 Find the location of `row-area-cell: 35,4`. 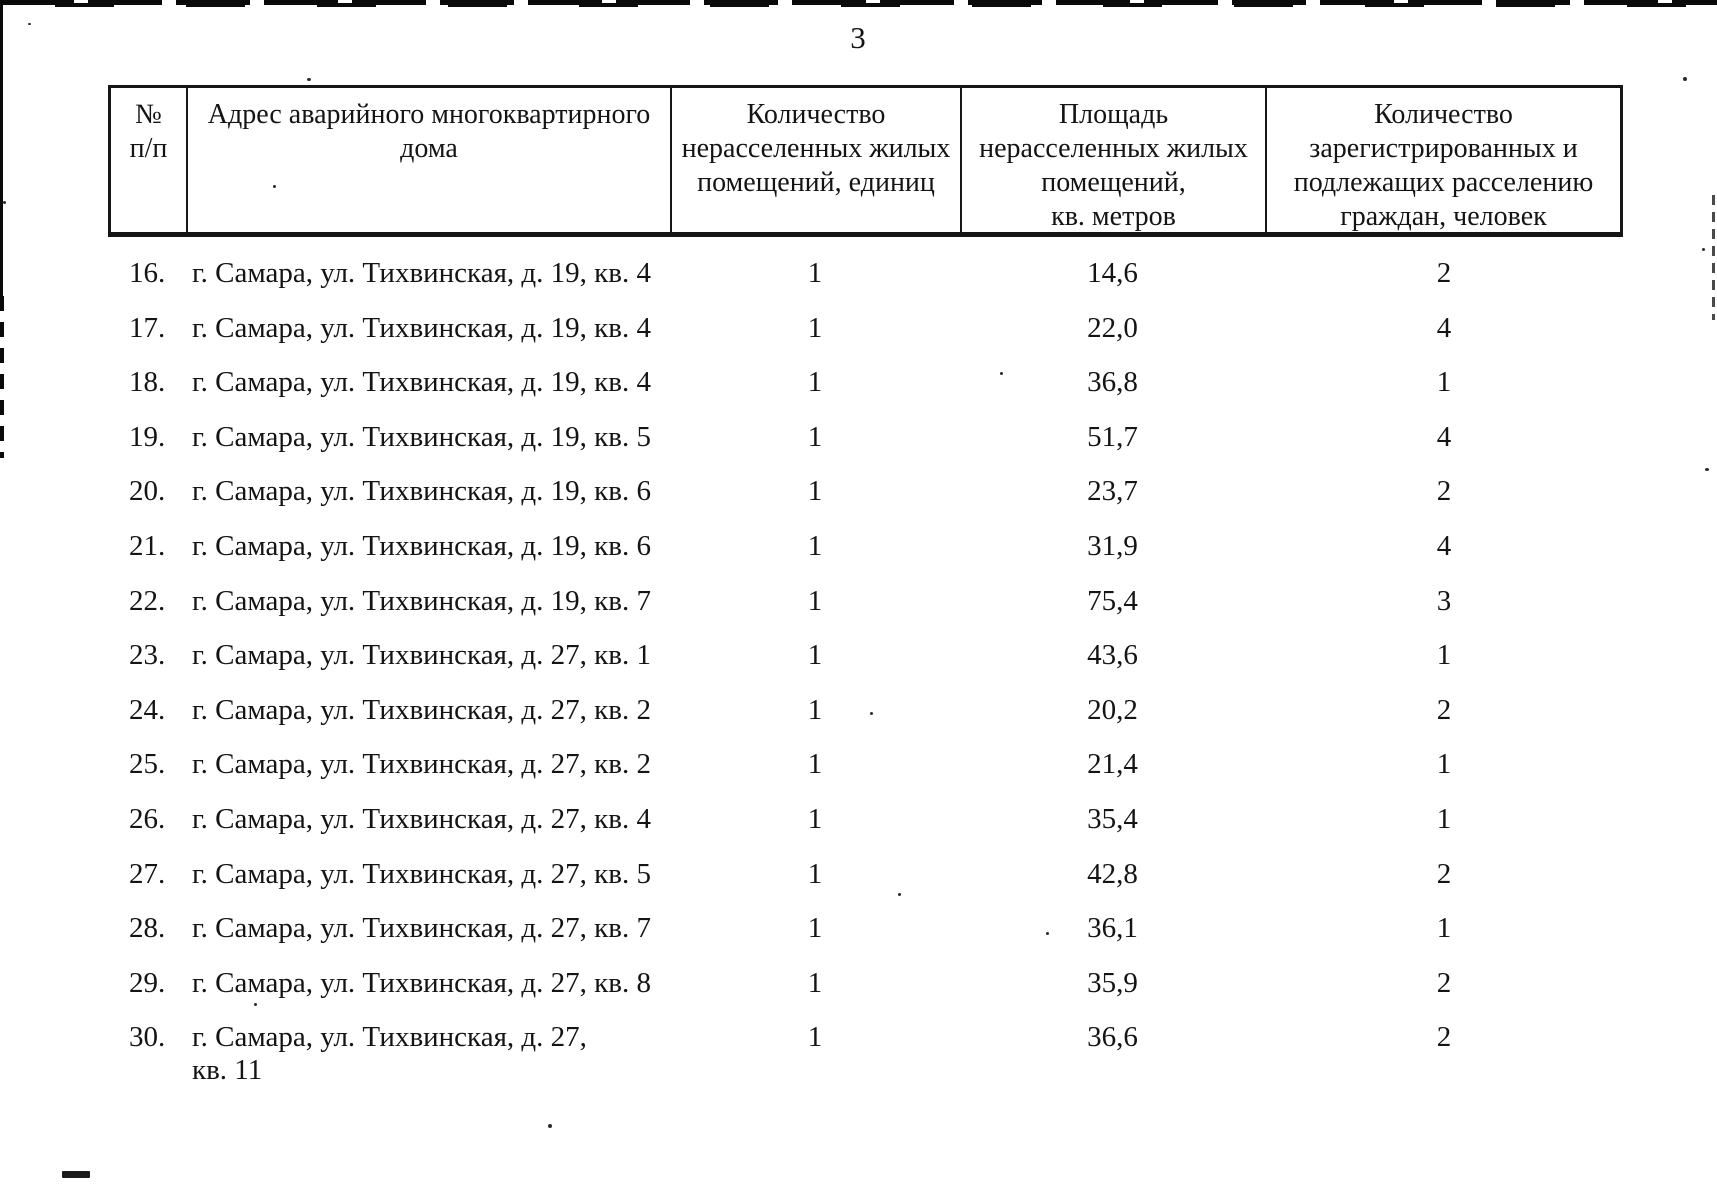

row-area-cell: 35,4 is located at coordinates (1112, 818).